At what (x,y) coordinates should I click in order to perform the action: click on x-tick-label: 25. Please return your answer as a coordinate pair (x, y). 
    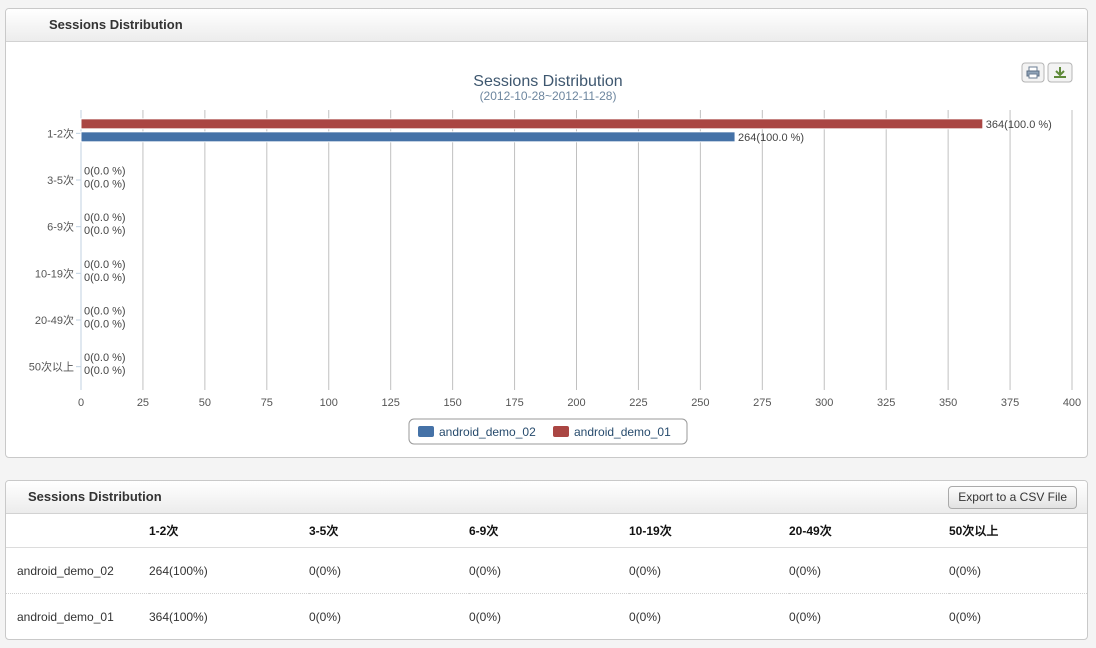
    Looking at the image, I should click on (143, 403).